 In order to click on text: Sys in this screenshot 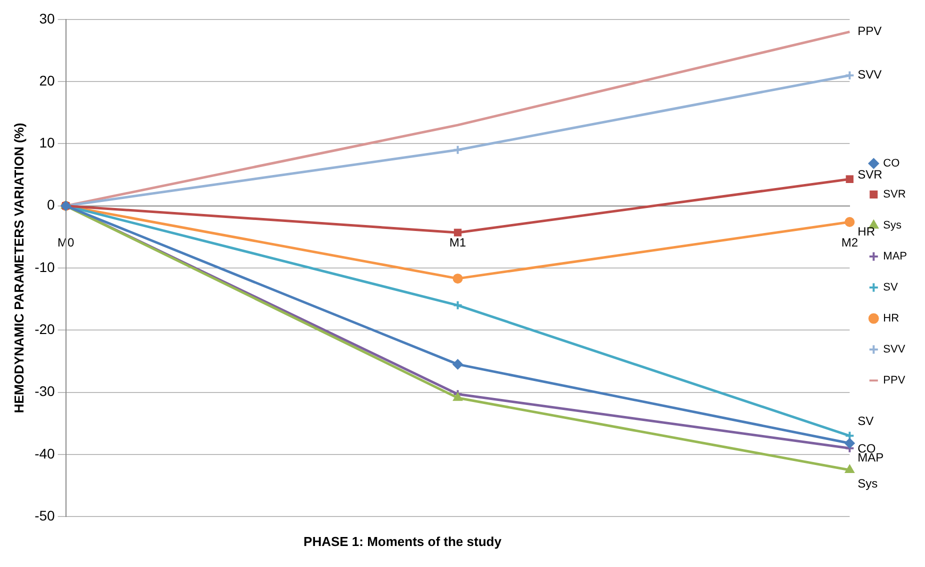, I will do `click(868, 483)`.